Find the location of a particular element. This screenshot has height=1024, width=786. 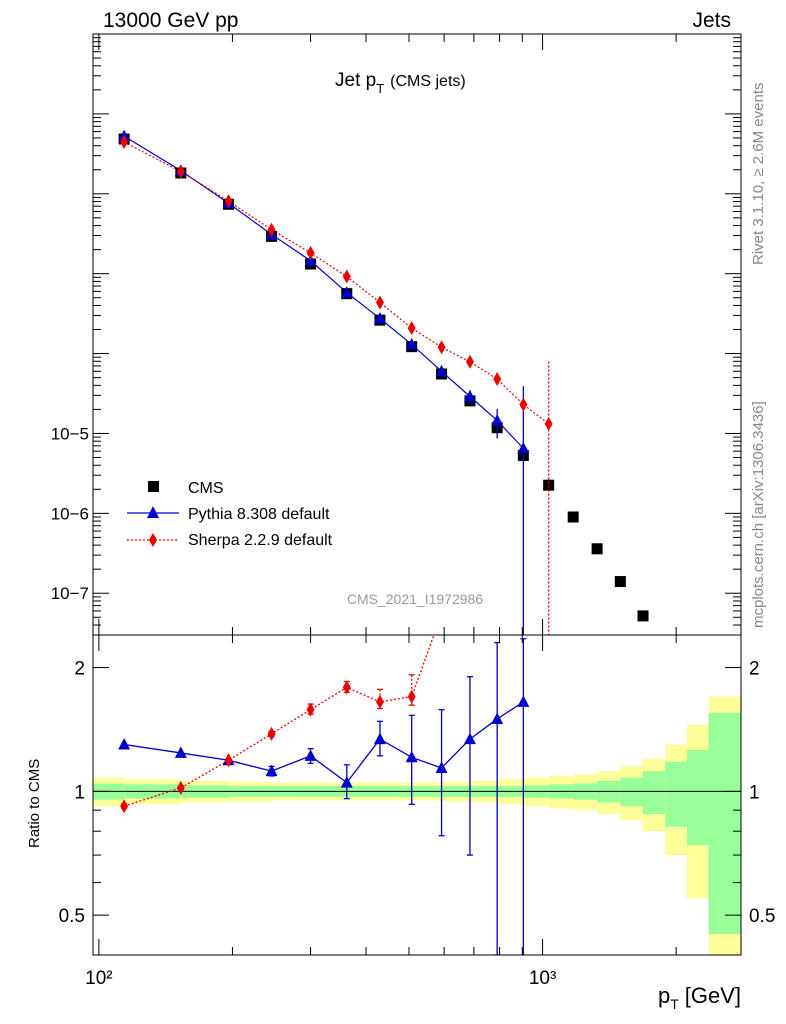

watermark: CMS_2021_I1972986 is located at coordinates (415, 599).